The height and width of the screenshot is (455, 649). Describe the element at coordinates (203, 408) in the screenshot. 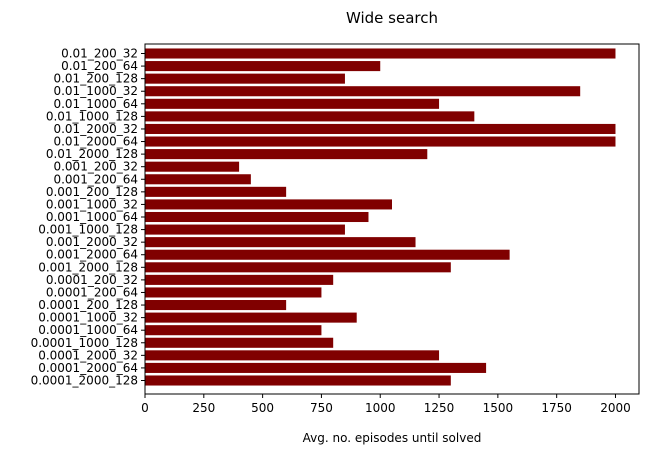

I see `x-tick-label: 250` at that location.